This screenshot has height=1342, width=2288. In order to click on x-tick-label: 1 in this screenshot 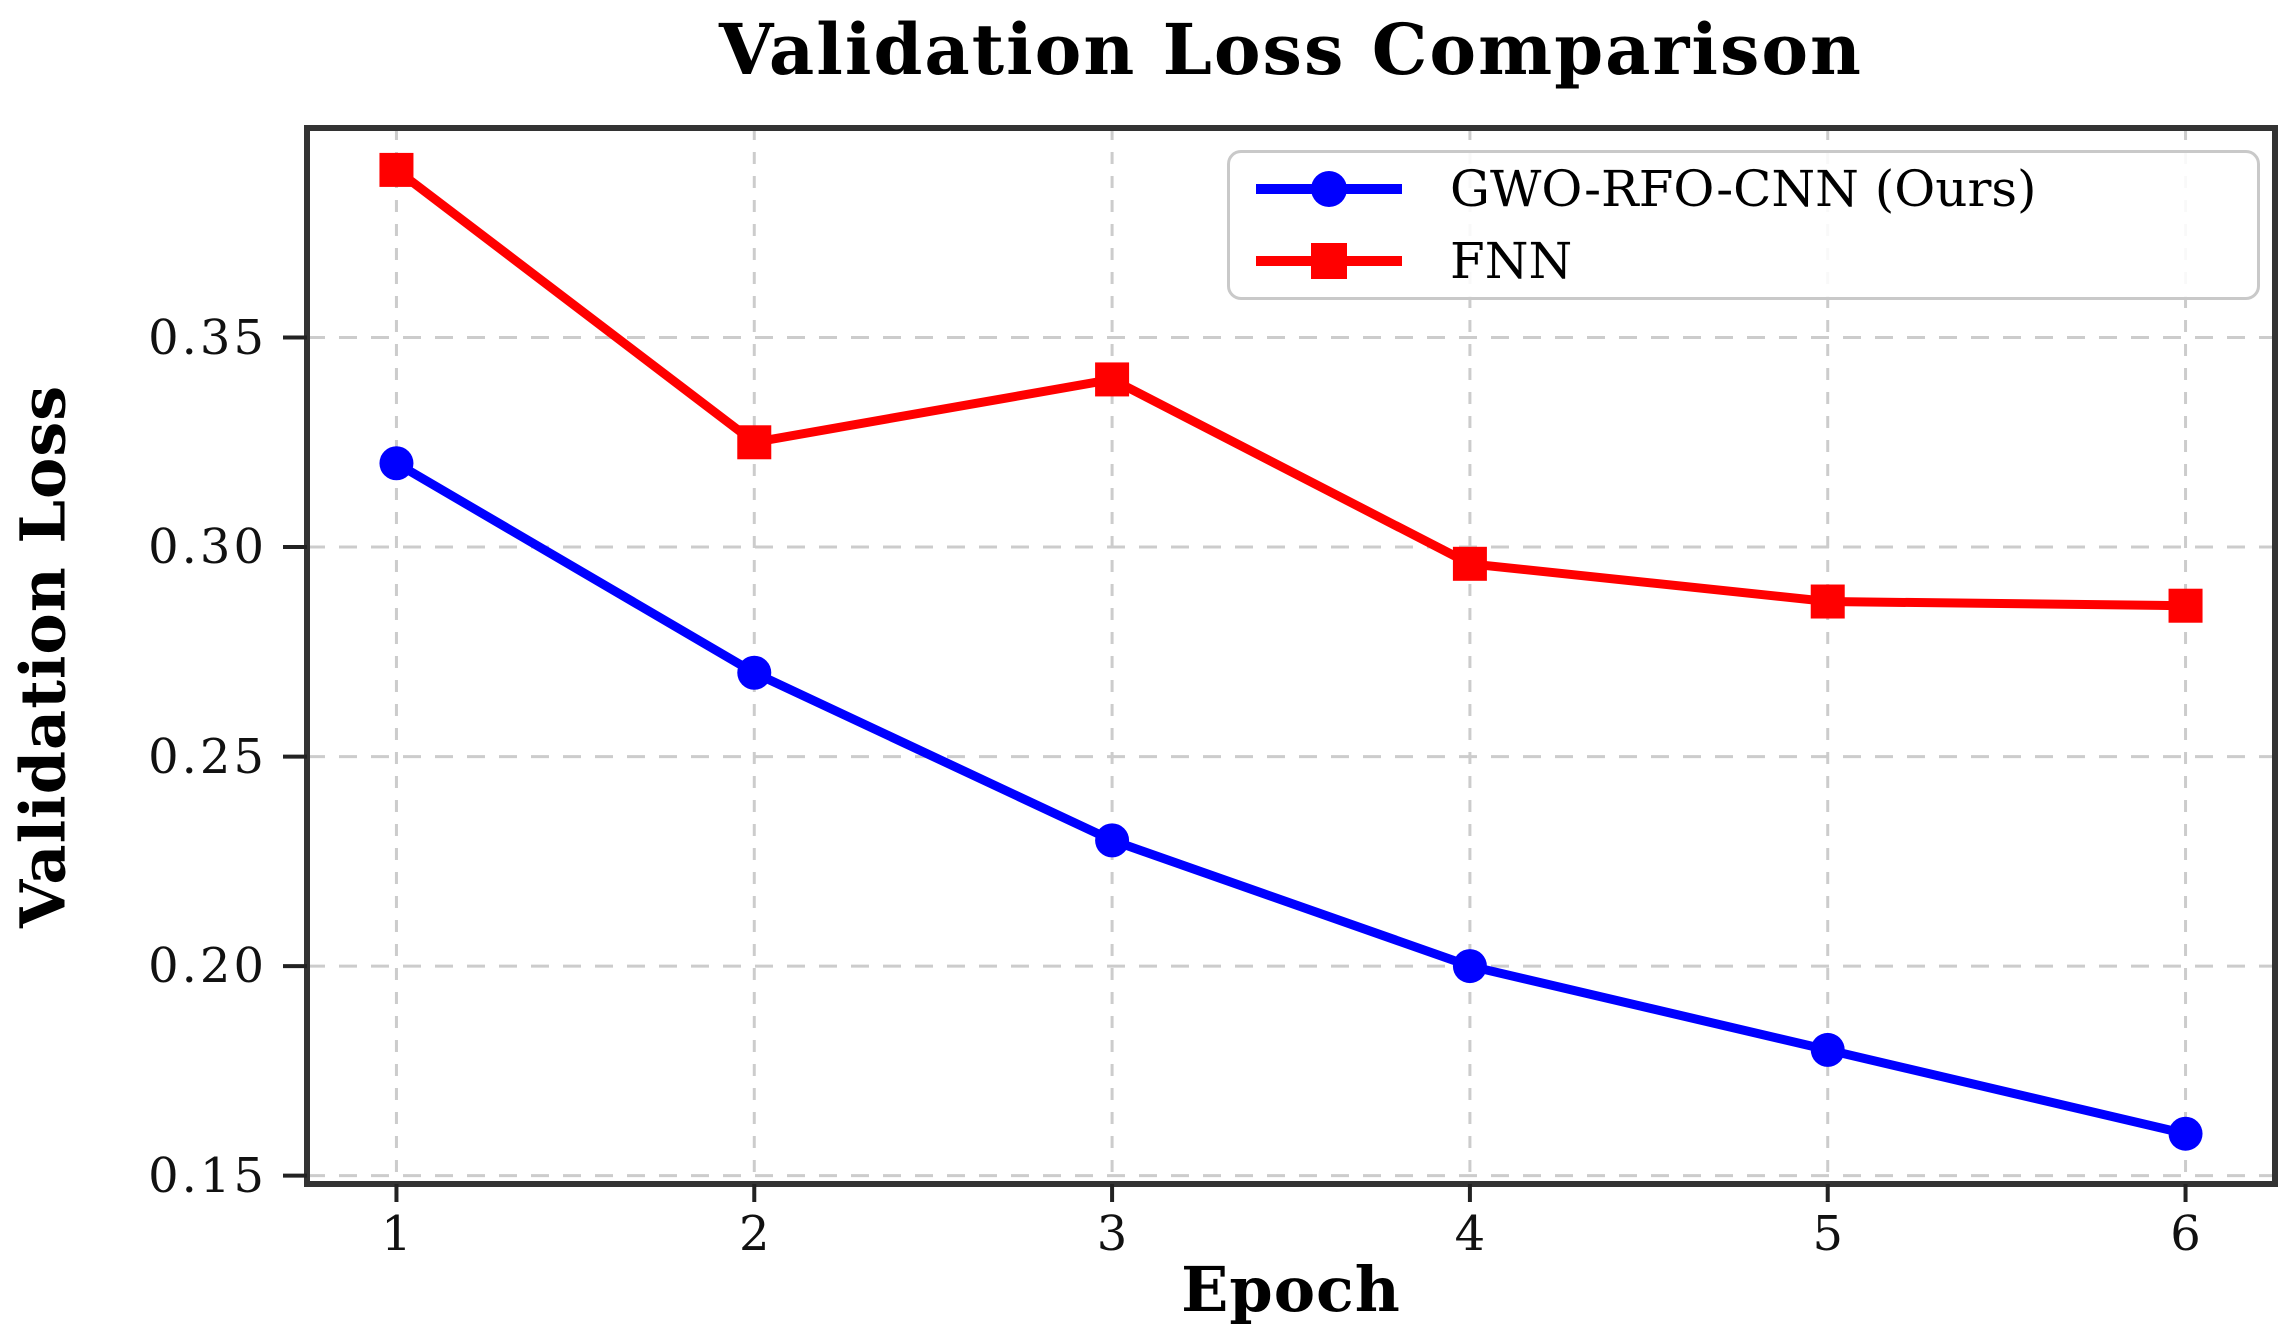, I will do `click(396, 1234)`.